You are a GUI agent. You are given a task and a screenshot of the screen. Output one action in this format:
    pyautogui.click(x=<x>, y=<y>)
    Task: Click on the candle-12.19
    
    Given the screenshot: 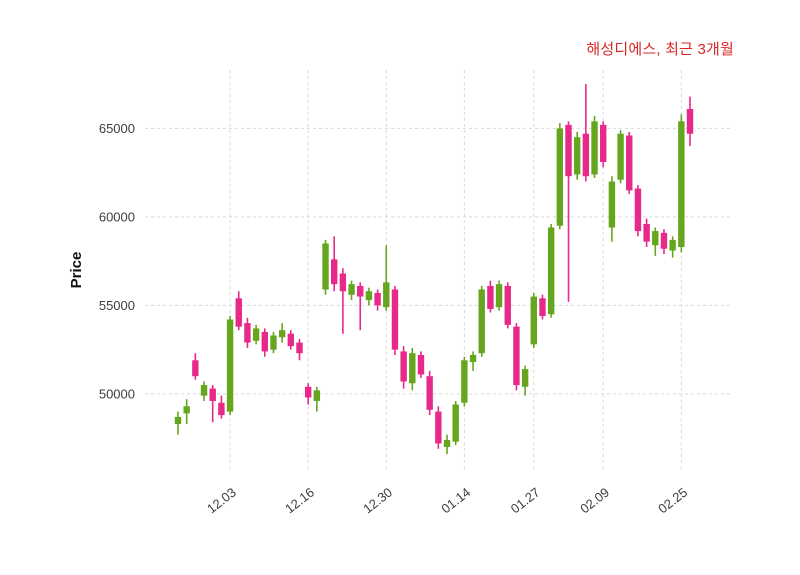 What is the action you would take?
    pyautogui.click(x=334, y=264)
    